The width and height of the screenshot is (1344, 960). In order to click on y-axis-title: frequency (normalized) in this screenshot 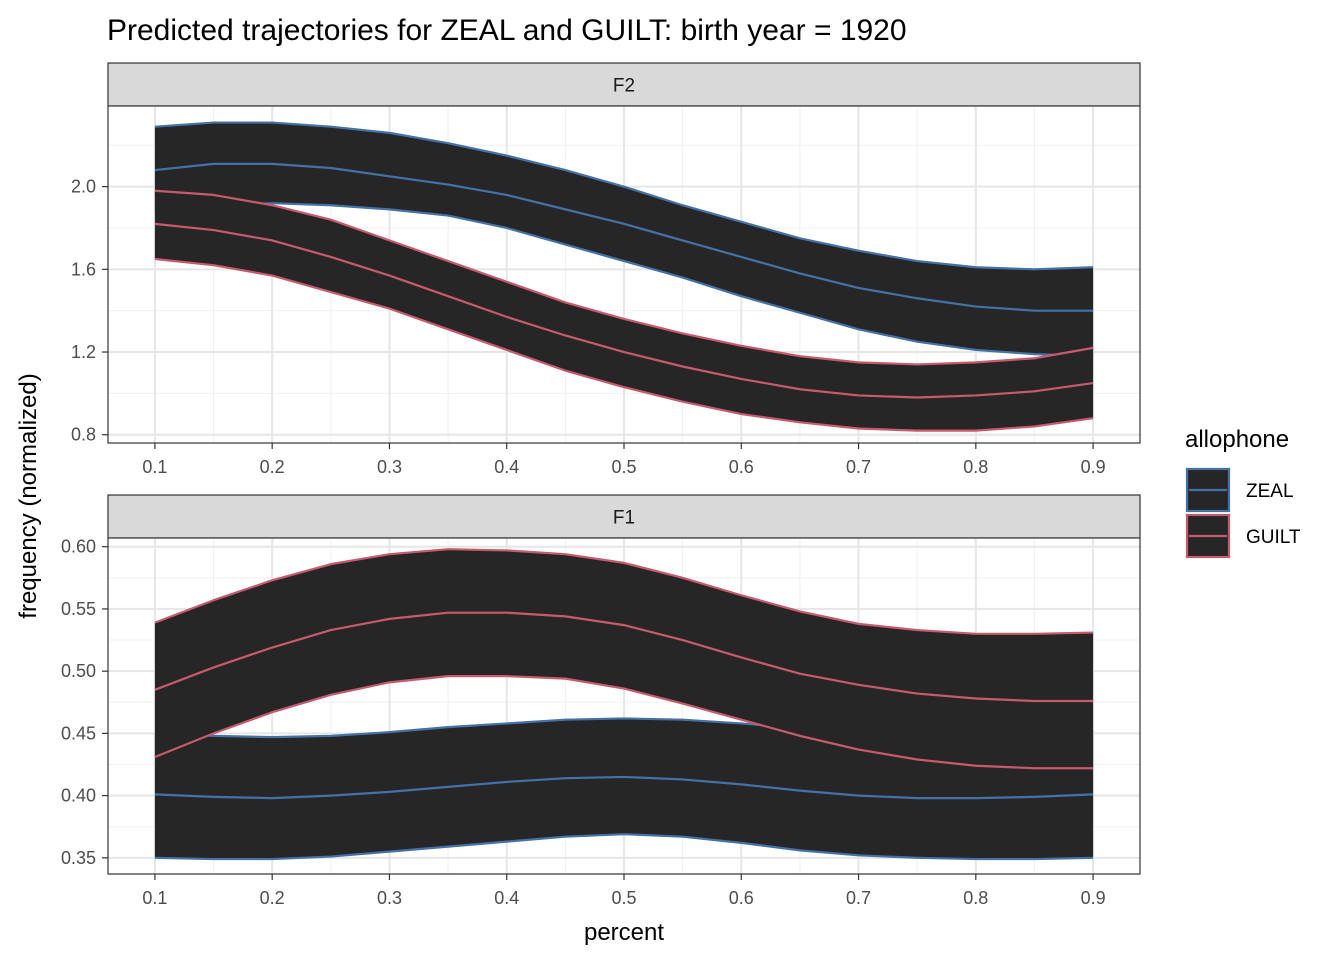, I will do `click(28, 495)`.